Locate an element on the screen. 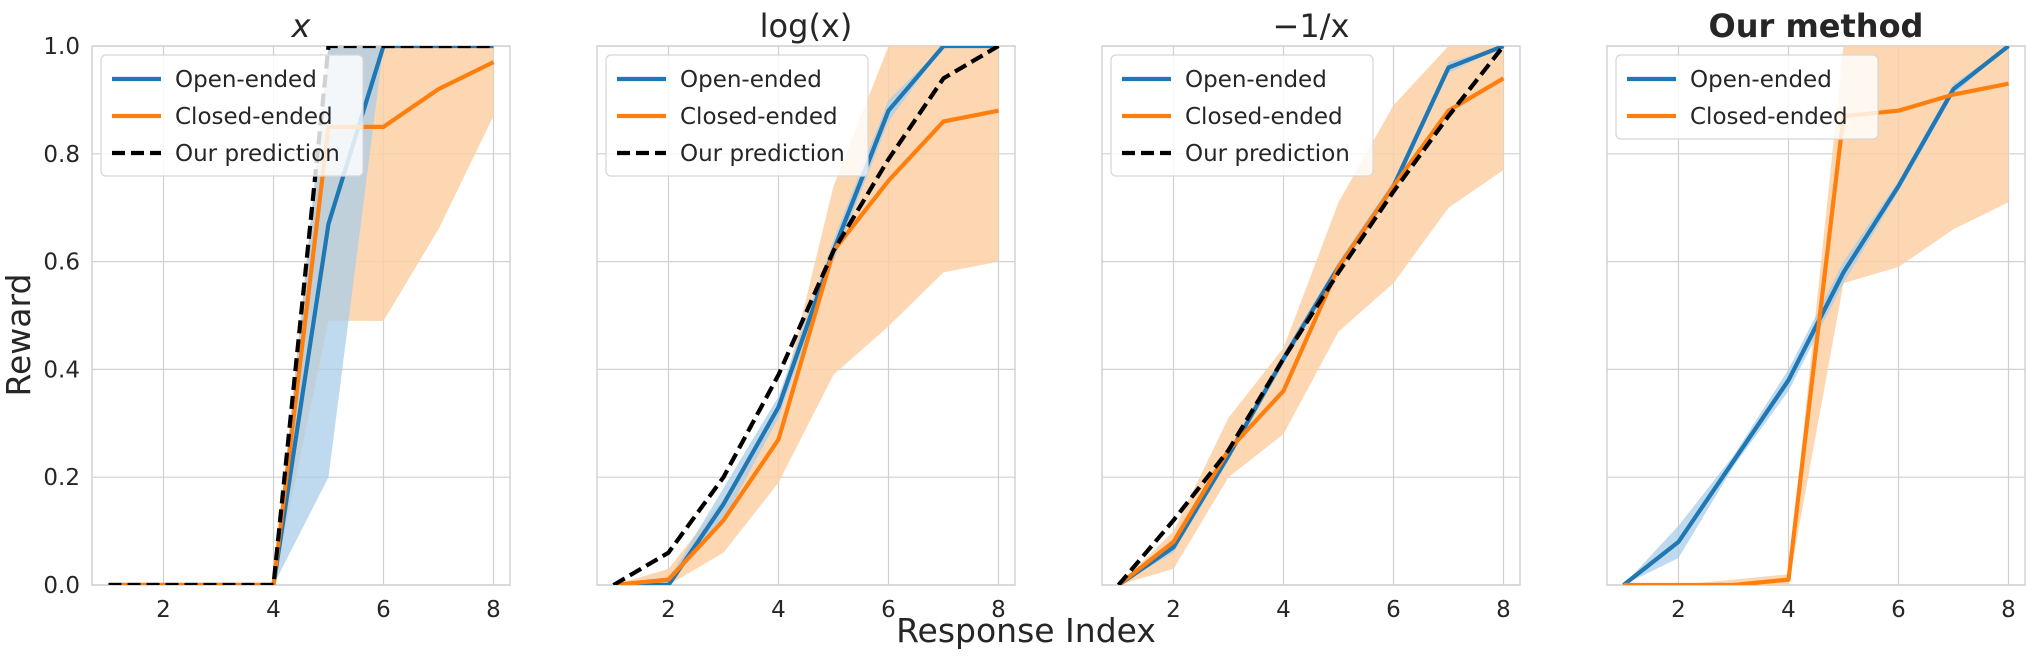  x-axis-label: Response Index is located at coordinates (1026, 630).